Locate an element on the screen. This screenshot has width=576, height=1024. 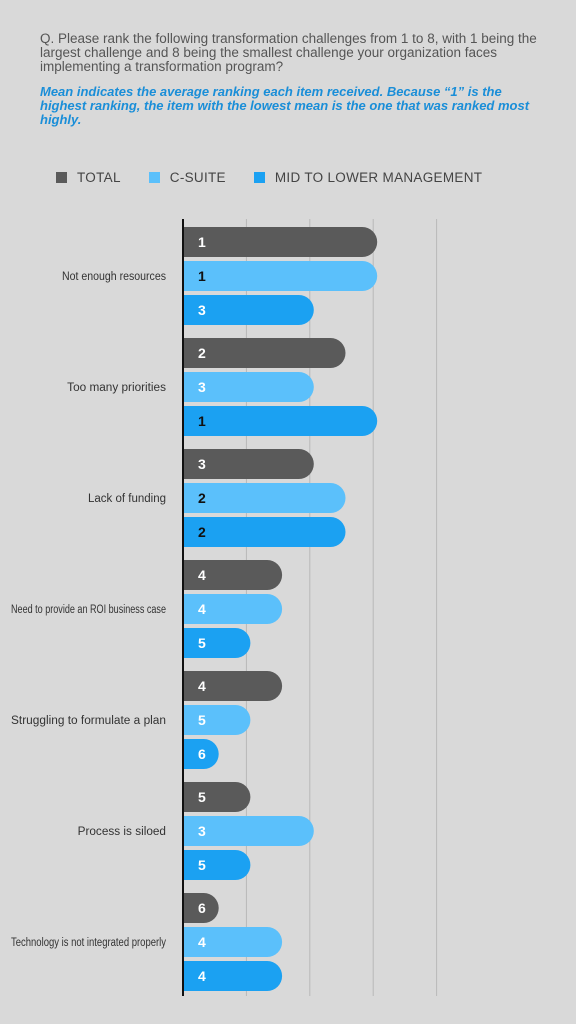
legend-label-total: TOTAL is located at coordinates (99, 177).